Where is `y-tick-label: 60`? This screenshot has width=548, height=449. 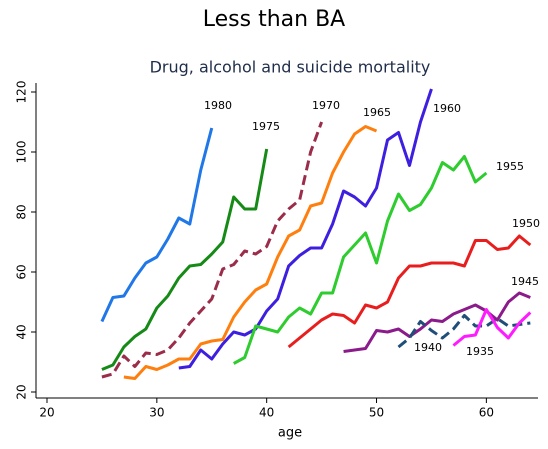 y-tick-label: 60 is located at coordinates (22, 271).